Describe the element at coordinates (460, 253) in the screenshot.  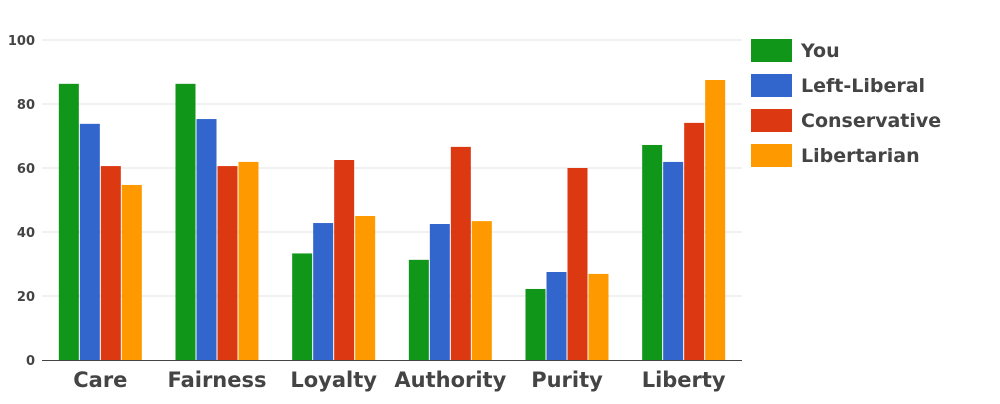
I see `bar-conservative-authority` at that location.